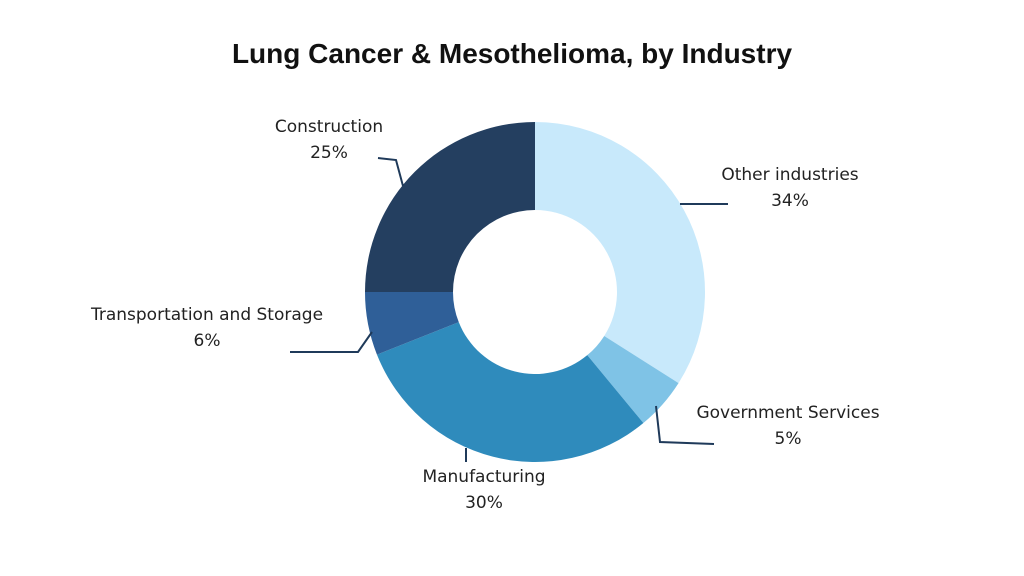  I want to click on slice-label-construction: Construction, so click(329, 127).